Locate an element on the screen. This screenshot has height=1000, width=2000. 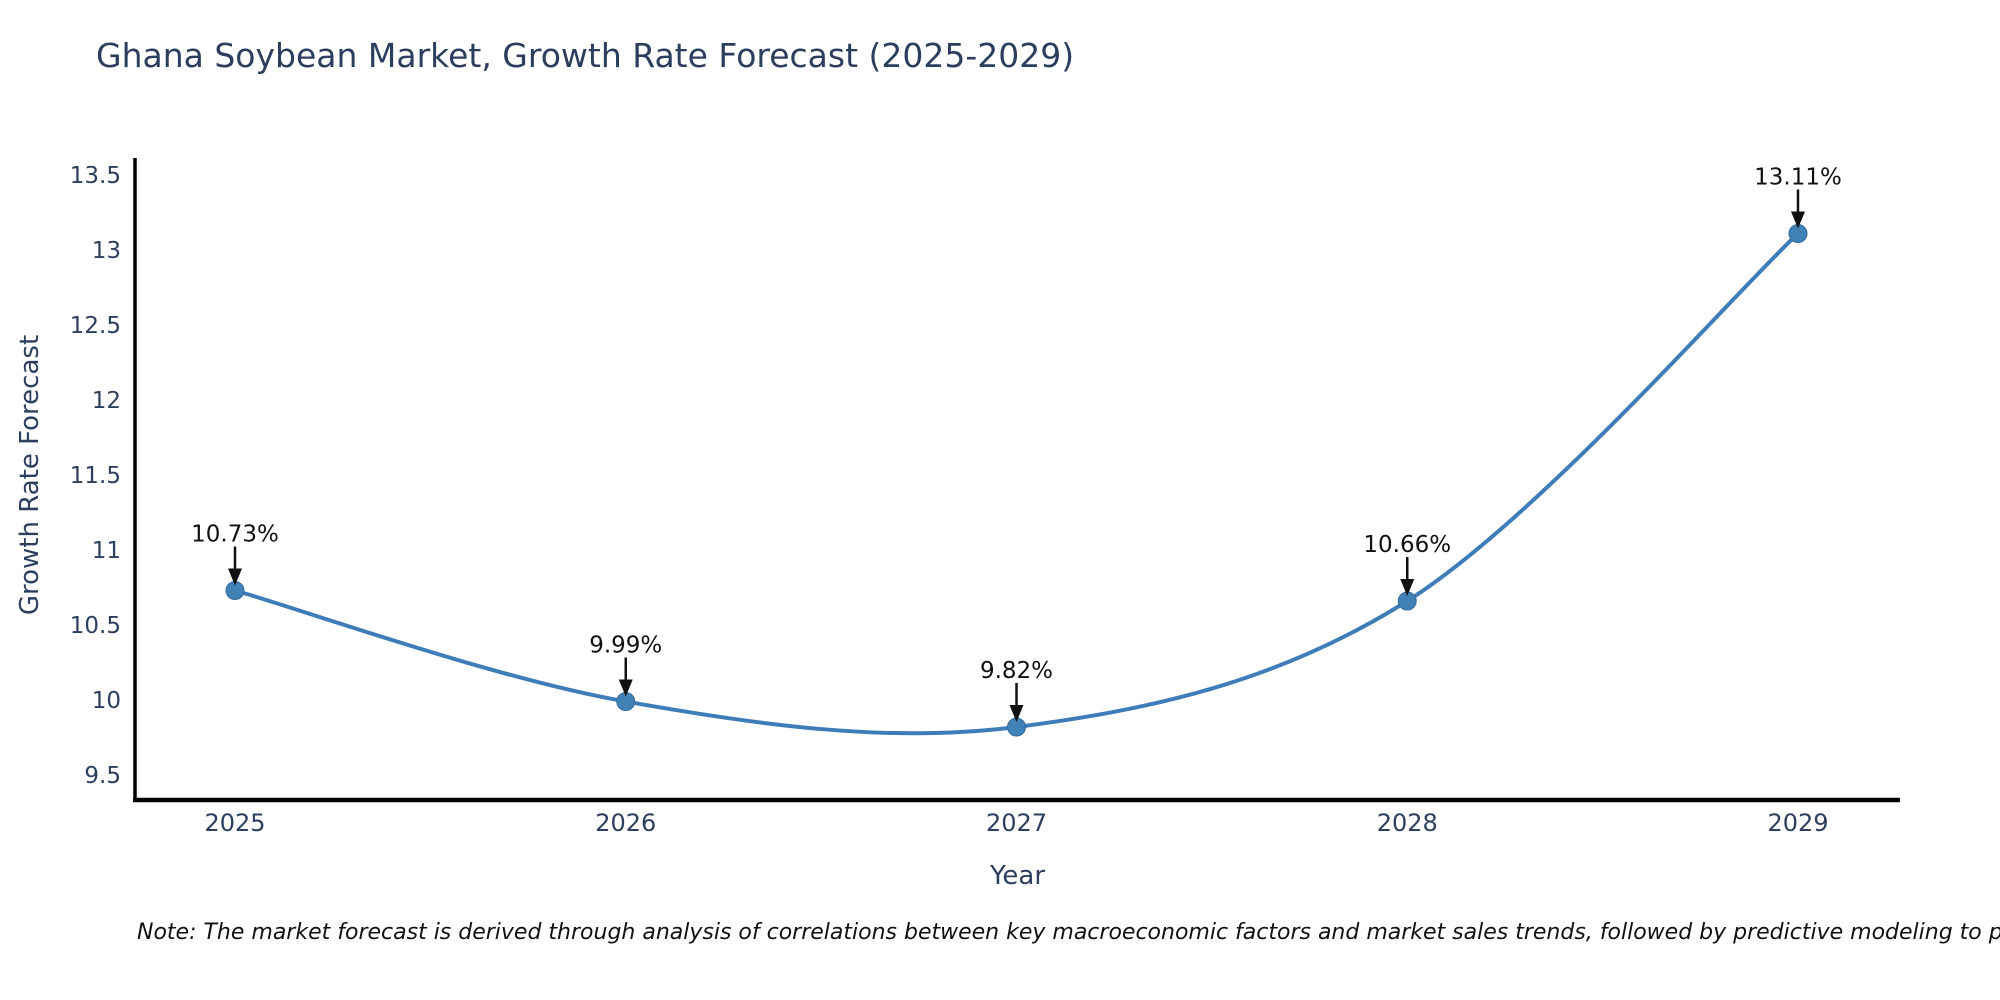
y-tick-label: 13.5 is located at coordinates (95, 176).